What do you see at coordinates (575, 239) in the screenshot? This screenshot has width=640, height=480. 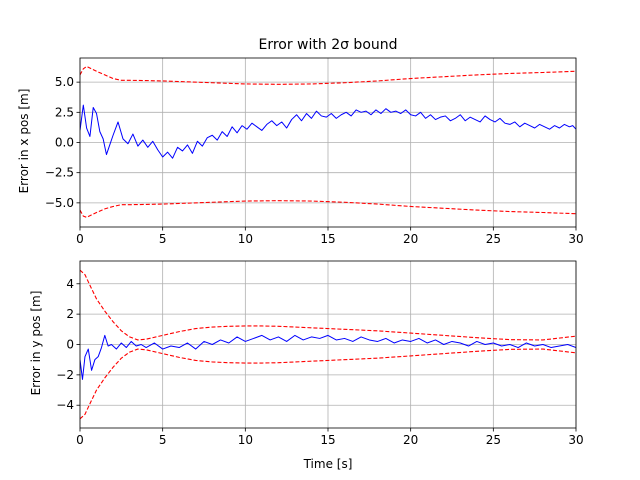 I see `top-x-tick-label: 30` at bounding box center [575, 239].